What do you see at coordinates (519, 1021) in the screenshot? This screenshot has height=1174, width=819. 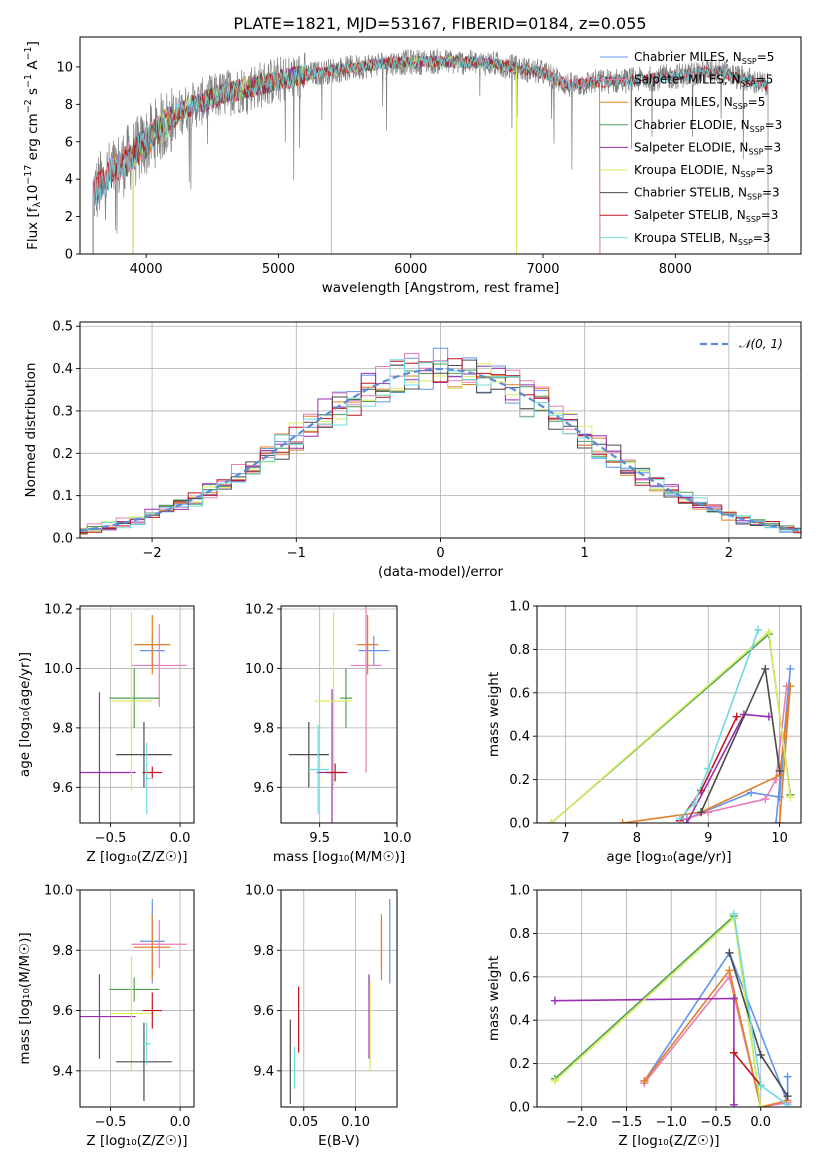 I see `y-tick-label: 0.4` at bounding box center [519, 1021].